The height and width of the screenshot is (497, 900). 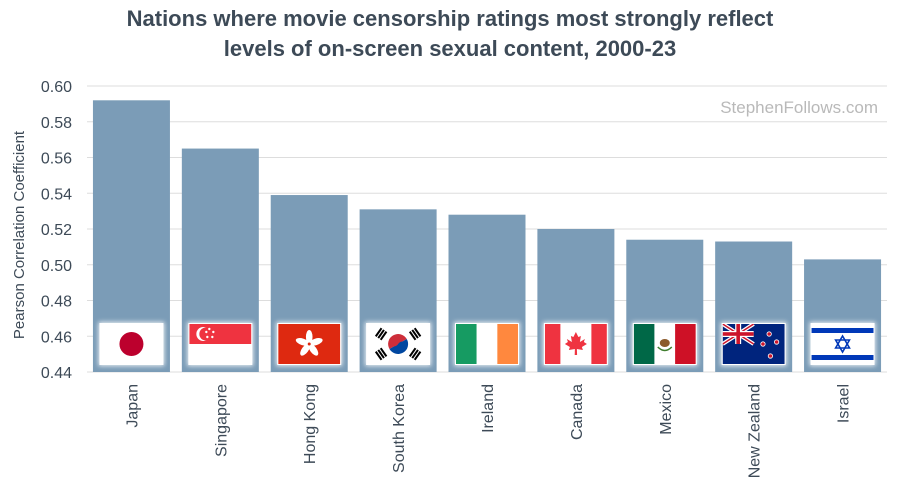 I want to click on hong-kong-flag-icon, so click(x=309, y=344).